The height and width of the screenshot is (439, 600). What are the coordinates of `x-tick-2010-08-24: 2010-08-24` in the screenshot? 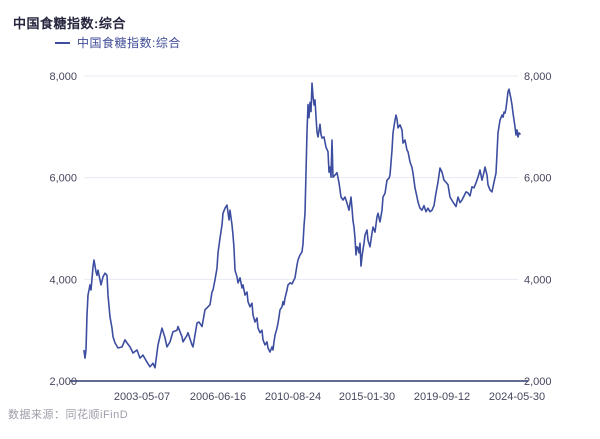 It's located at (293, 397).